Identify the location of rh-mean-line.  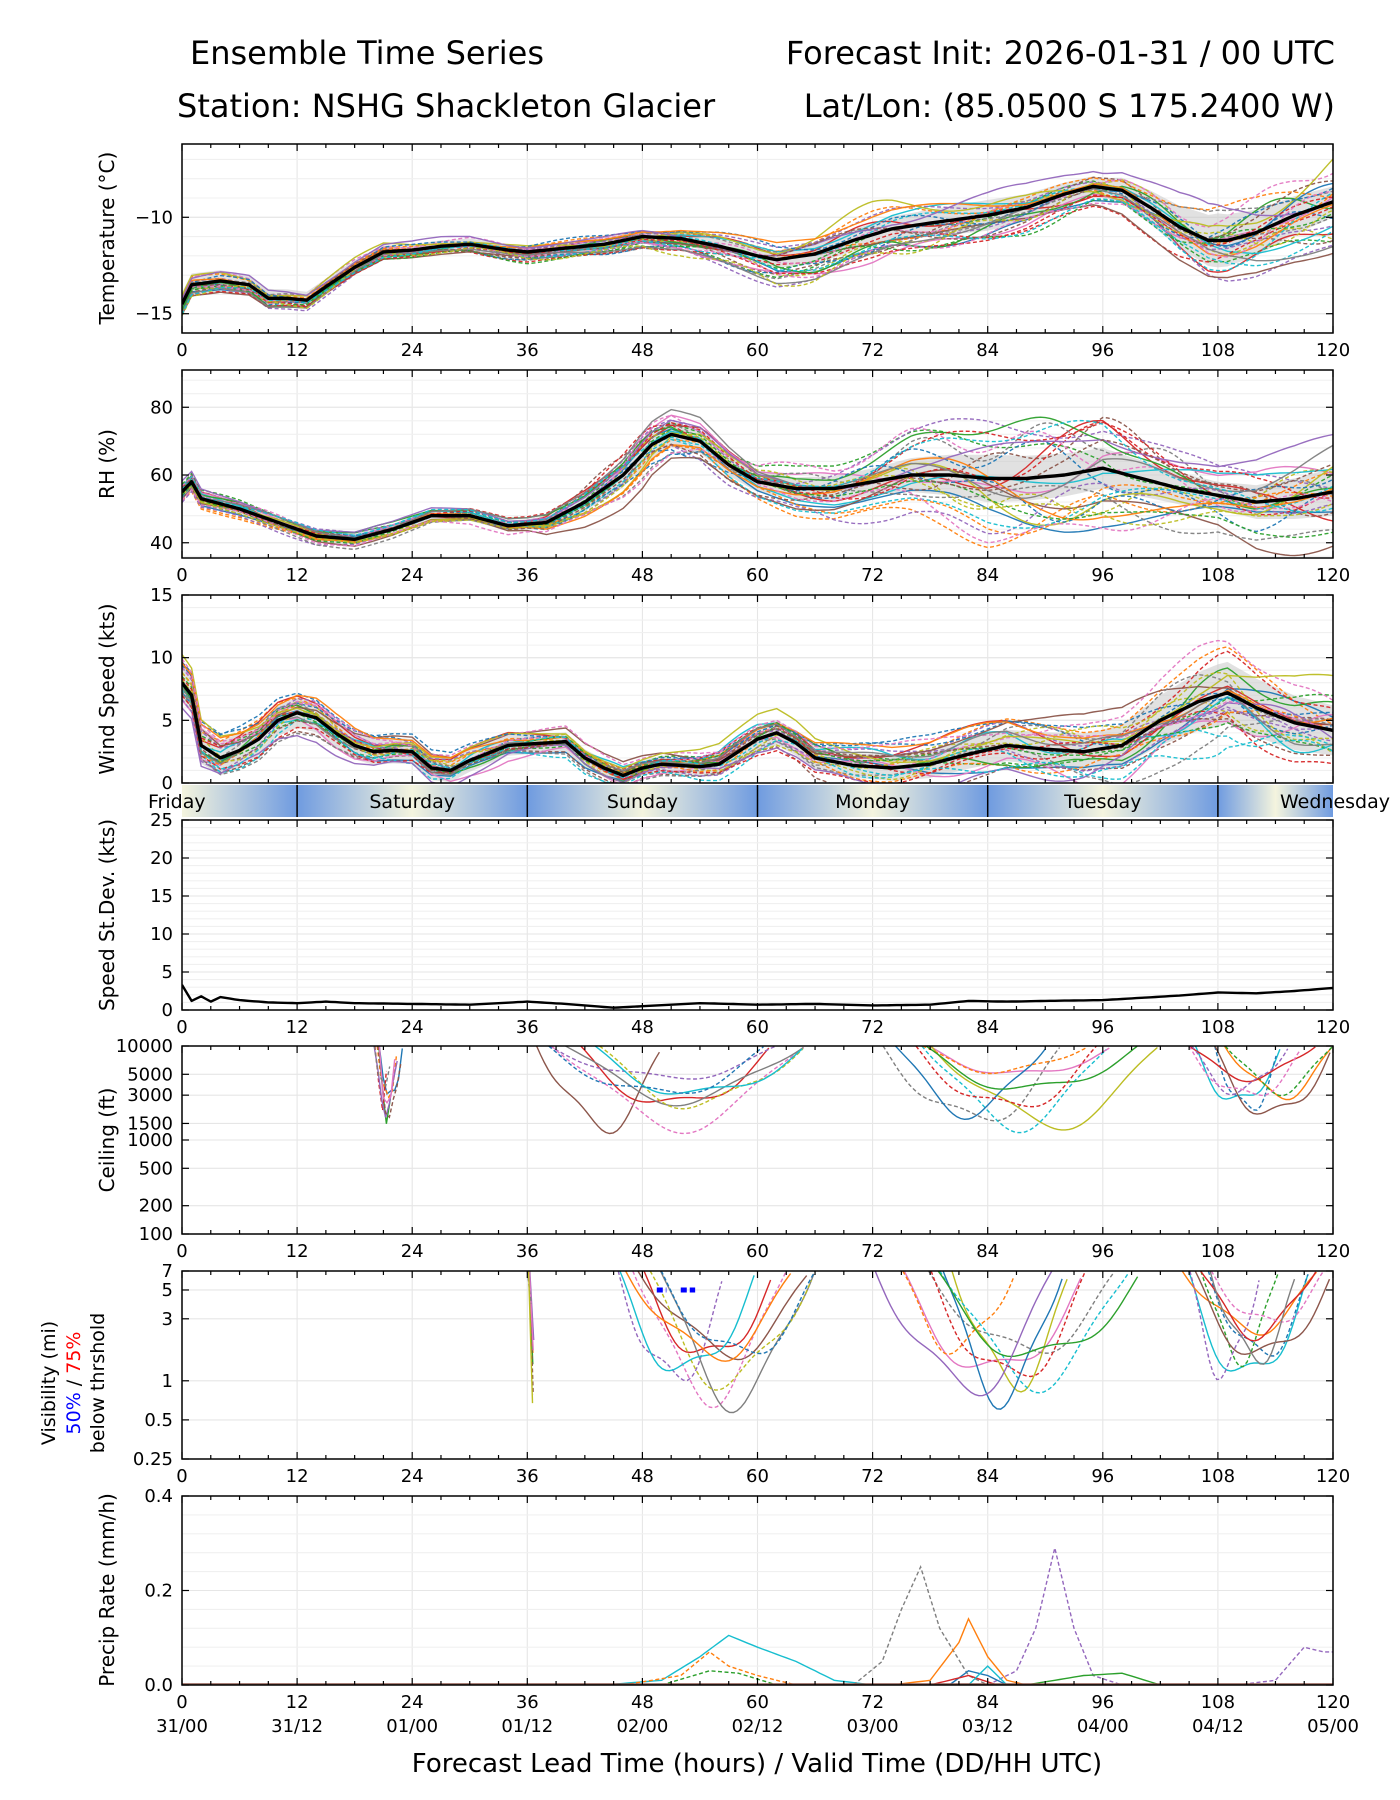
(757, 487).